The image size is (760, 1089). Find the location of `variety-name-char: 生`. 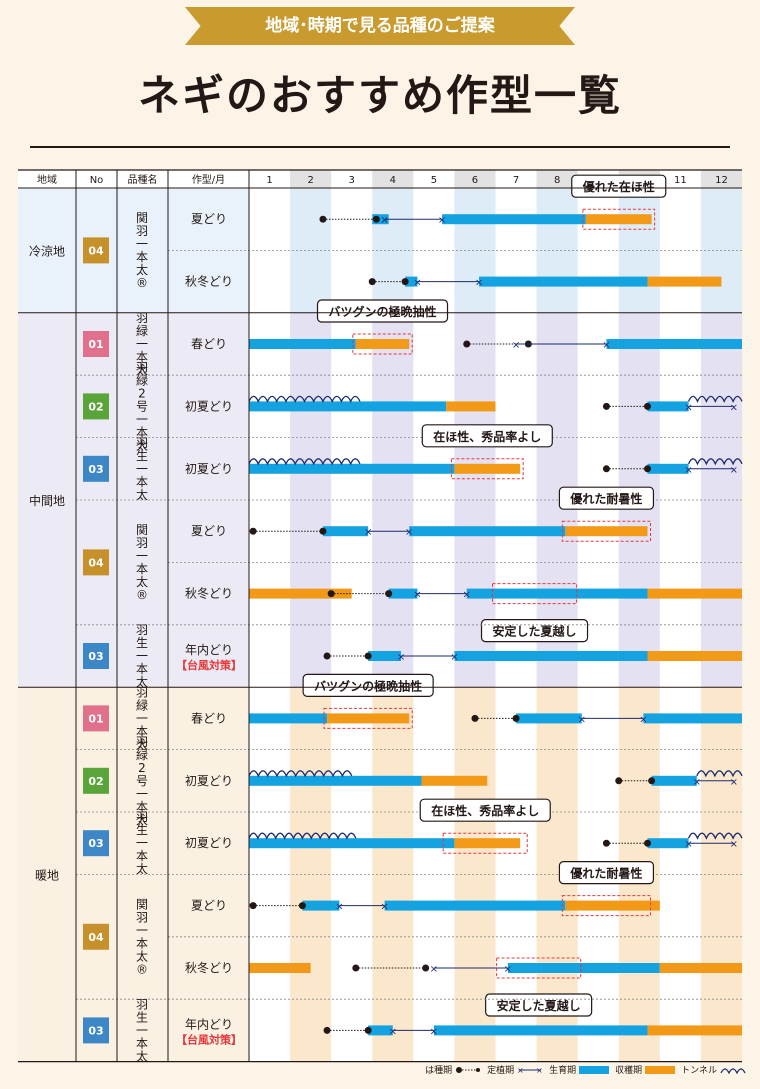

variety-name-char: 生 is located at coordinates (142, 456).